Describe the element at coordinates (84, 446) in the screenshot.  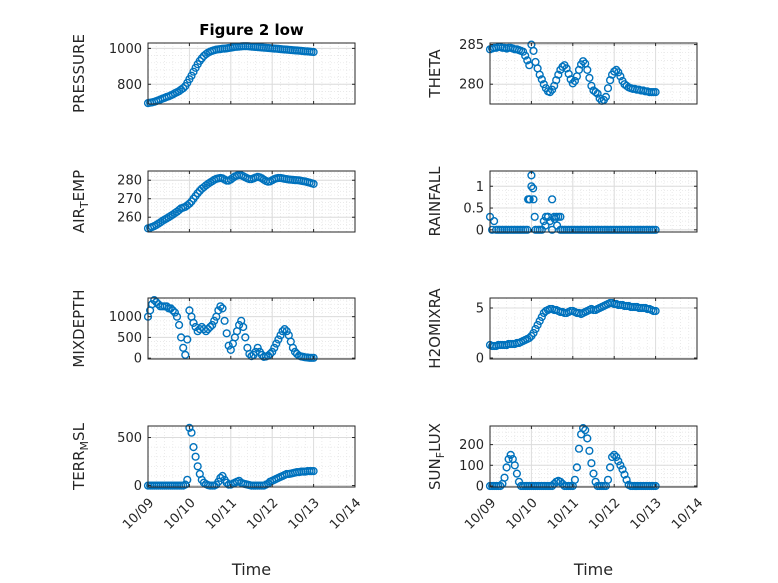
I see `y-axis-label-subscript: M` at that location.